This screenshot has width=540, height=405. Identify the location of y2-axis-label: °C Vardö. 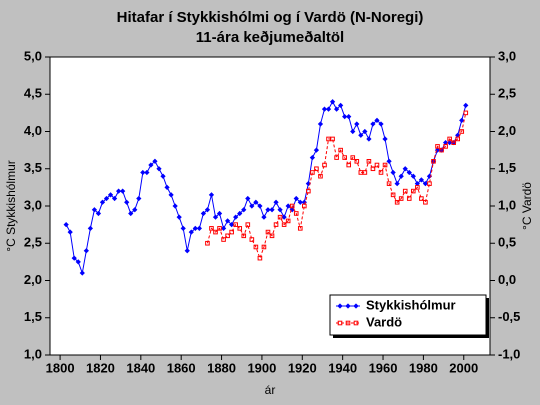
(527, 206).